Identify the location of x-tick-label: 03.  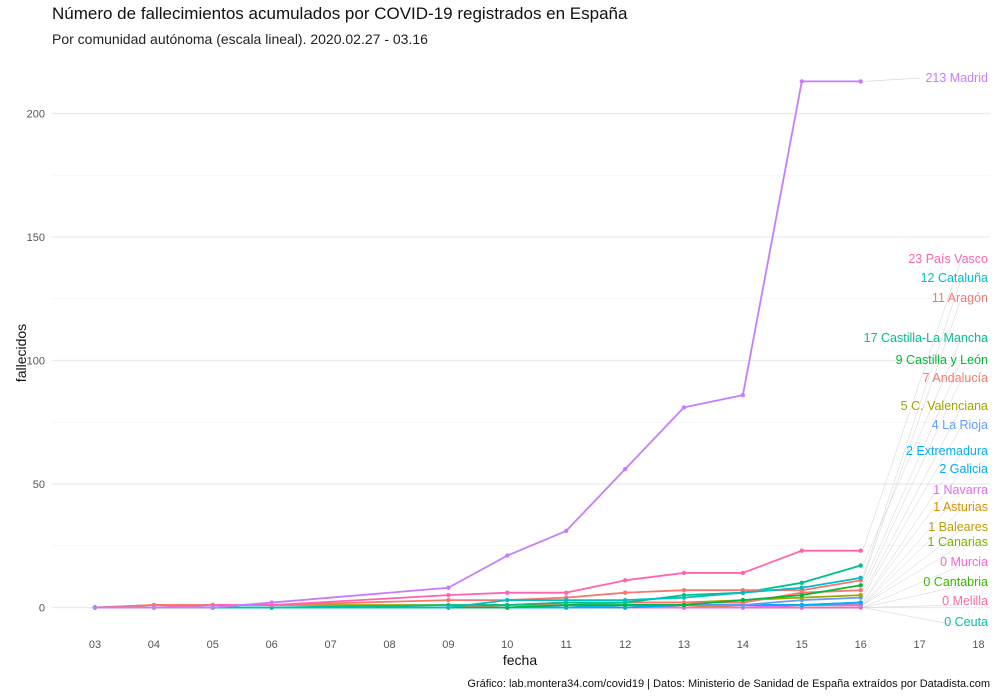
(95, 645).